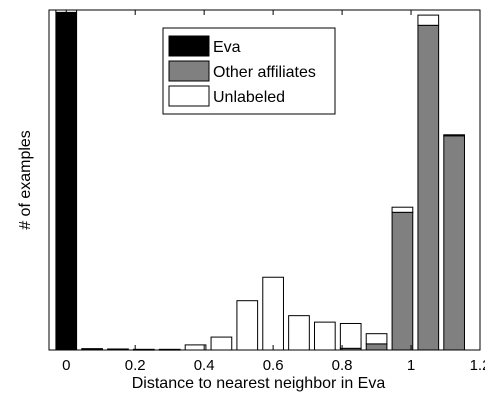  What do you see at coordinates (273, 365) in the screenshot?
I see `x-tick-label: 0.6` at bounding box center [273, 365].